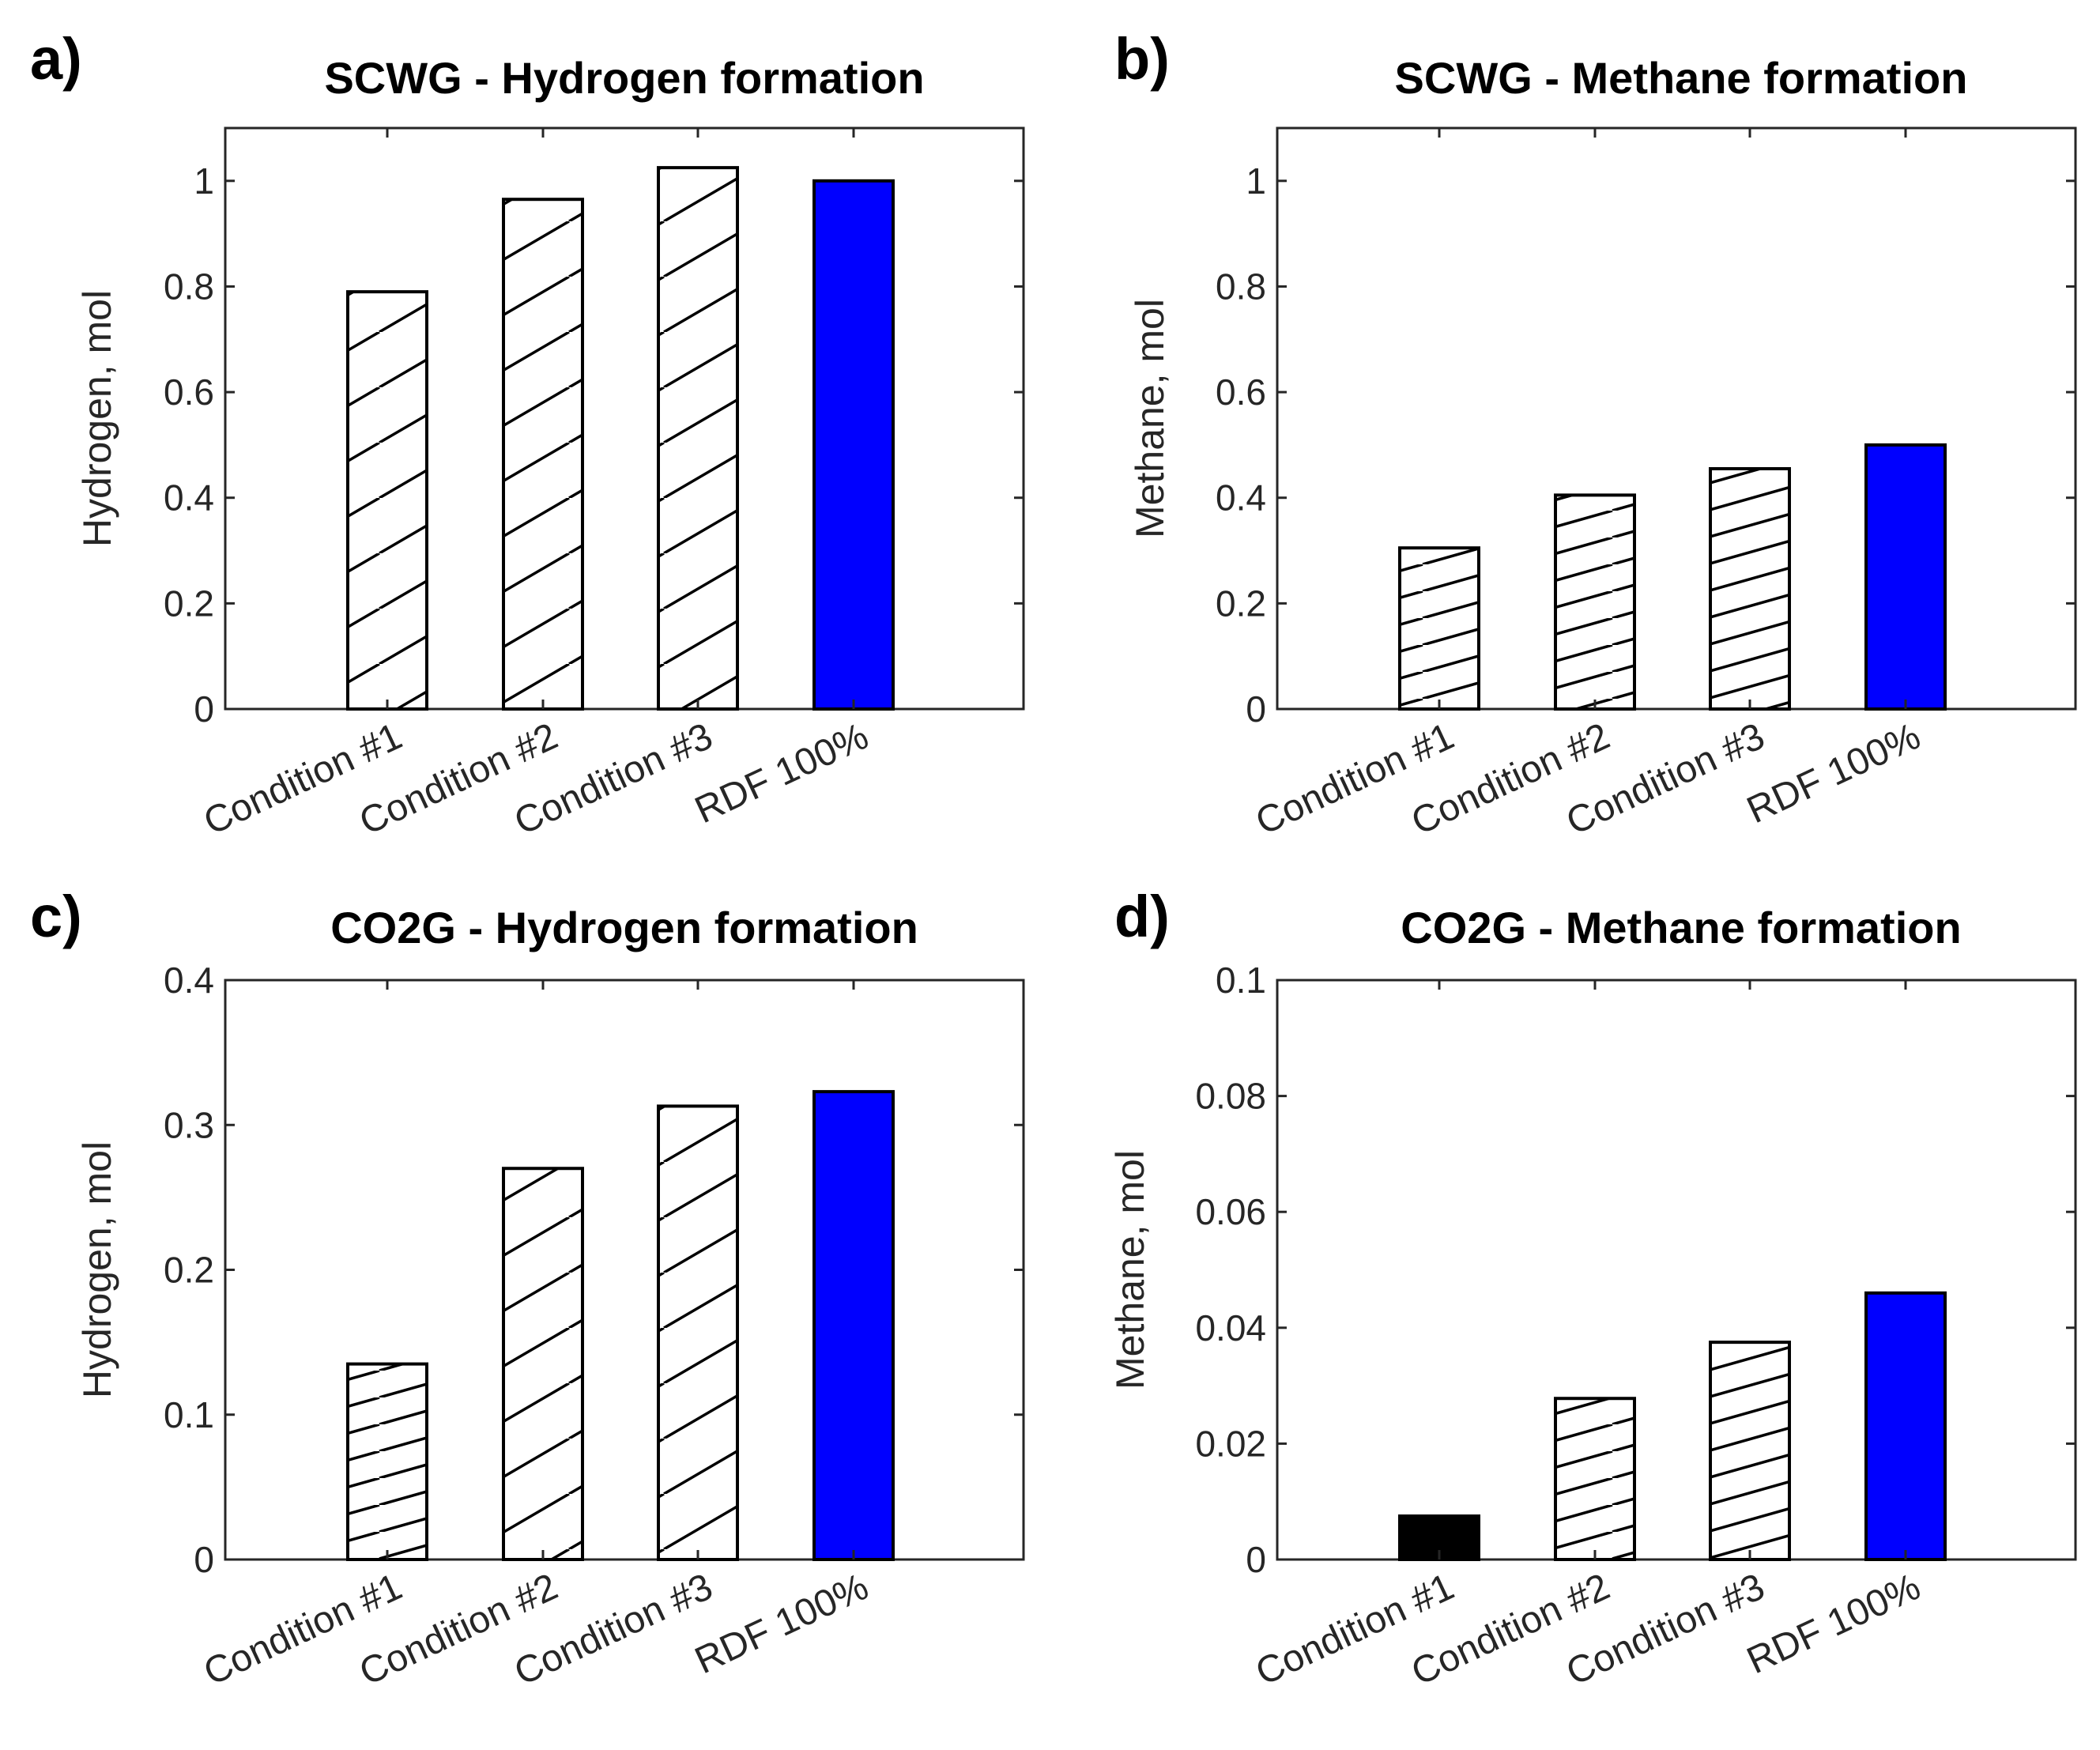  Describe the element at coordinates (1231, 1096) in the screenshot. I see `y-tick-label: 0.08` at that location.